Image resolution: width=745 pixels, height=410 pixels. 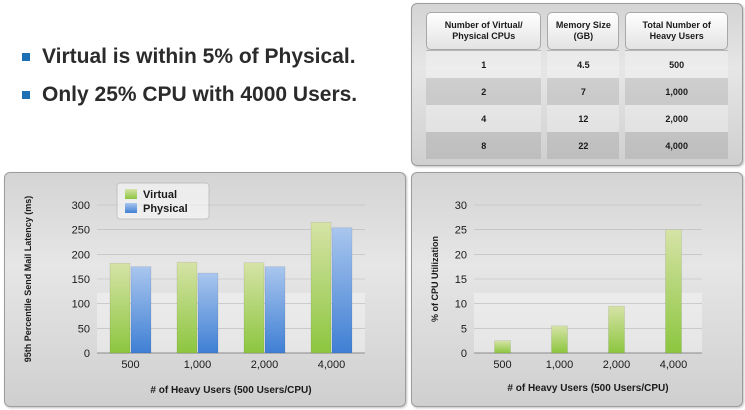 What do you see at coordinates (160, 195) in the screenshot?
I see `legend-label: Virtual` at bounding box center [160, 195].